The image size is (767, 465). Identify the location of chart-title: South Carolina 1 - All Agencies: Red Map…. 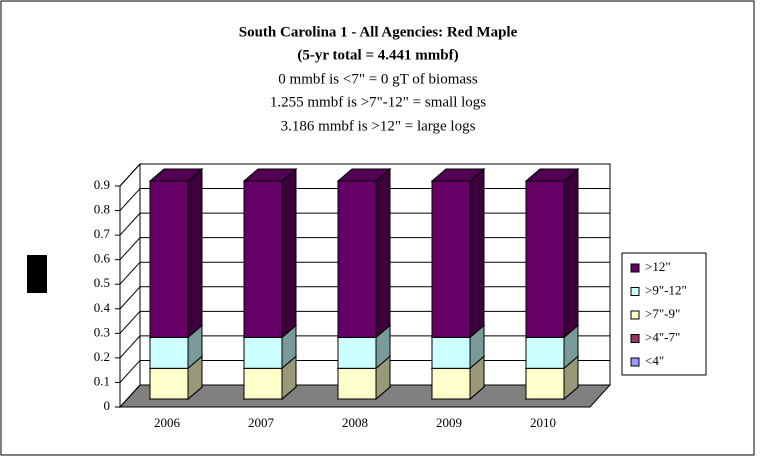
(378, 32).